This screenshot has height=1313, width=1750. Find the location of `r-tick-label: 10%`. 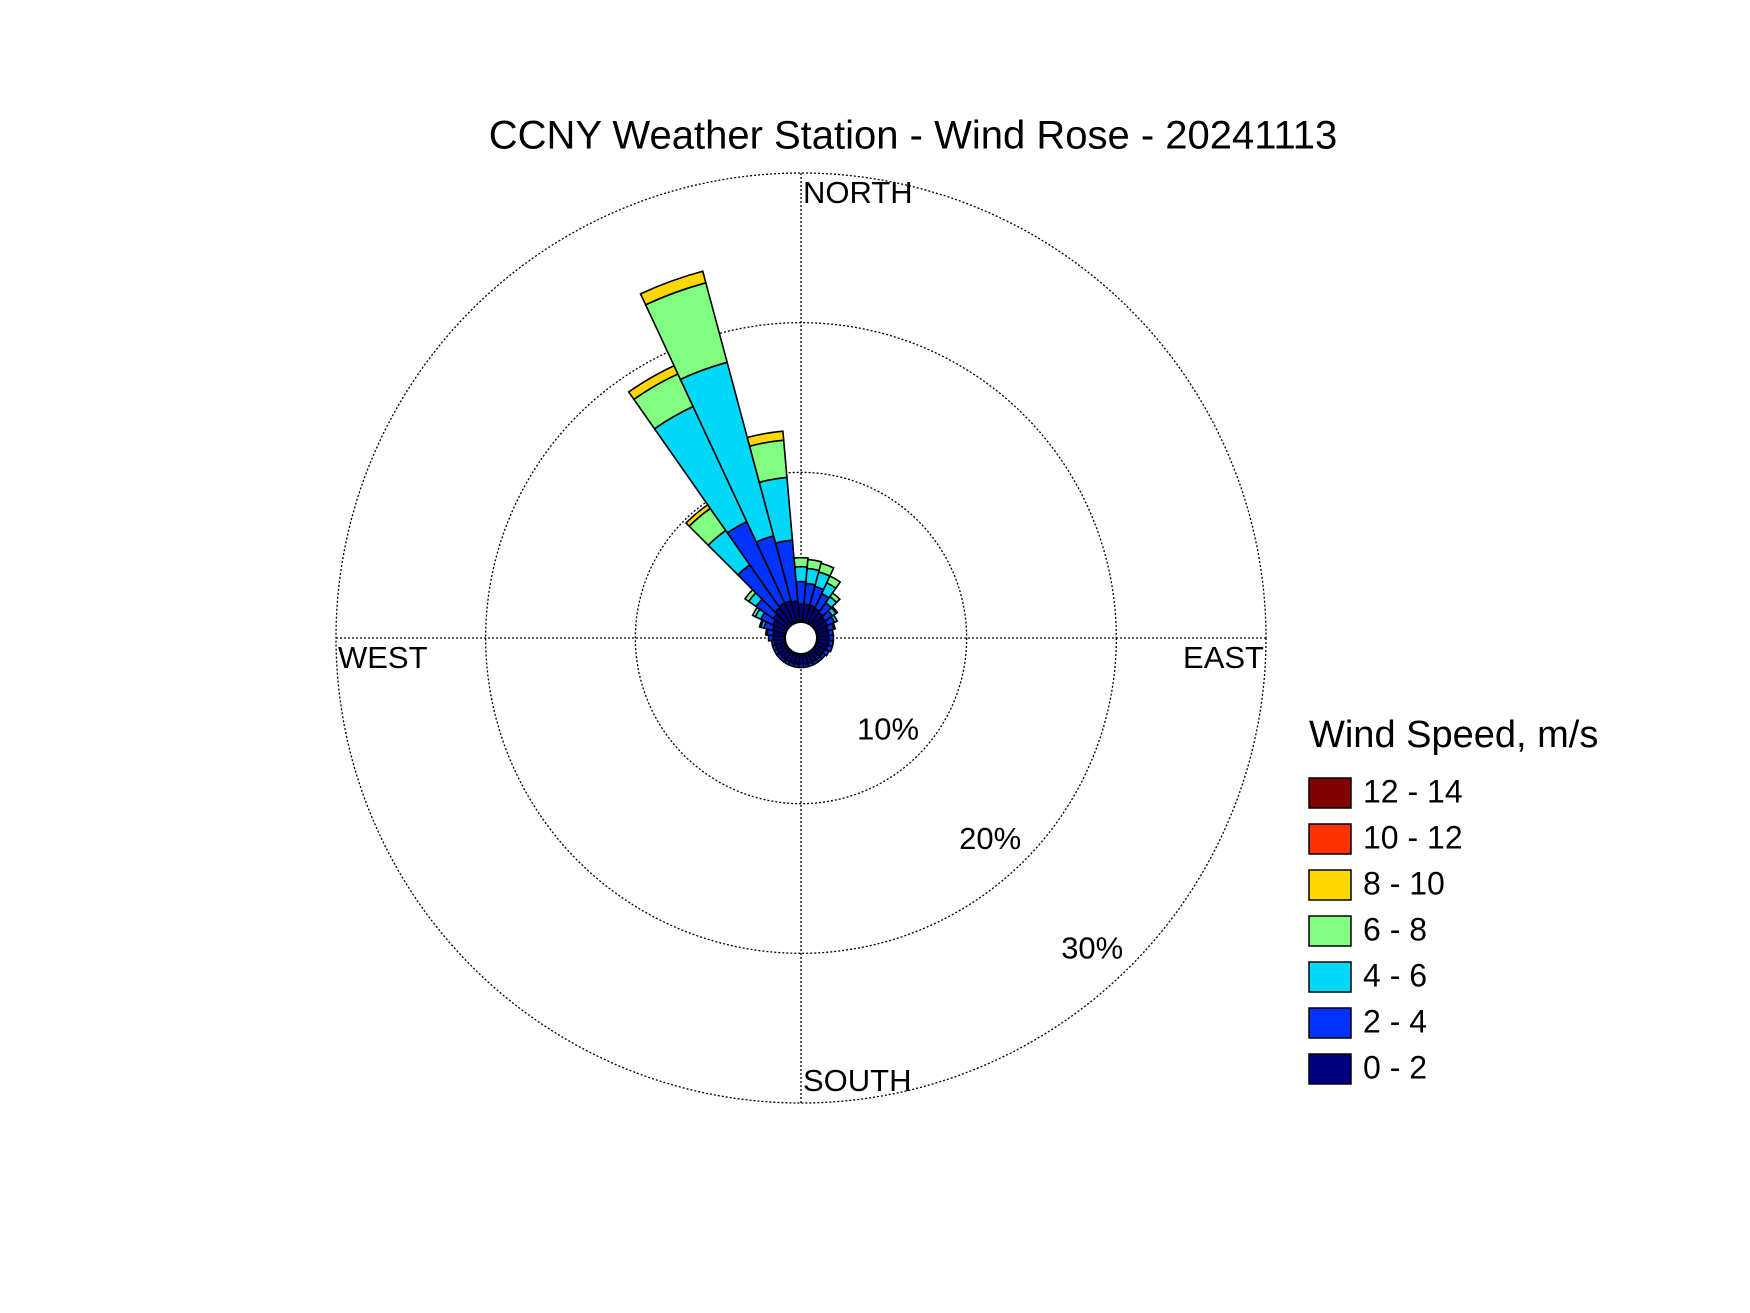

r-tick-label: 10% is located at coordinates (888, 729).